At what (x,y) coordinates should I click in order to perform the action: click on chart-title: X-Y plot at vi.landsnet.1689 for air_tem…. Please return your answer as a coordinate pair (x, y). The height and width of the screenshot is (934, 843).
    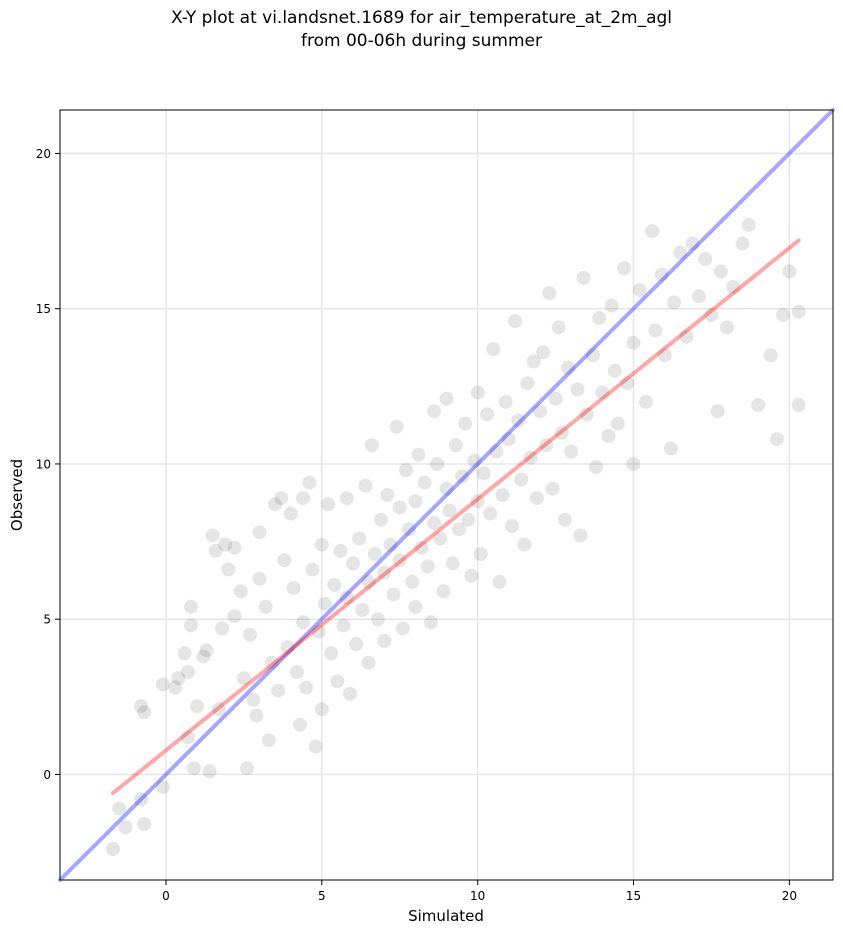
    Looking at the image, I should click on (421, 18).